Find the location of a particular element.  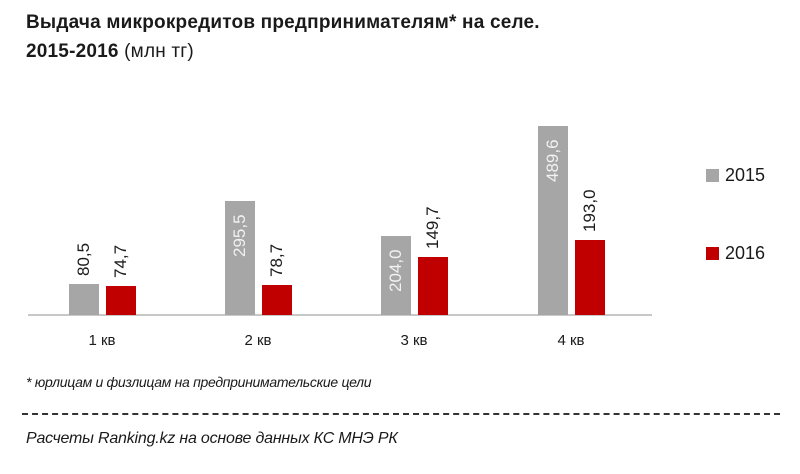

data-label-2016-q3: 149,7 is located at coordinates (432, 227).